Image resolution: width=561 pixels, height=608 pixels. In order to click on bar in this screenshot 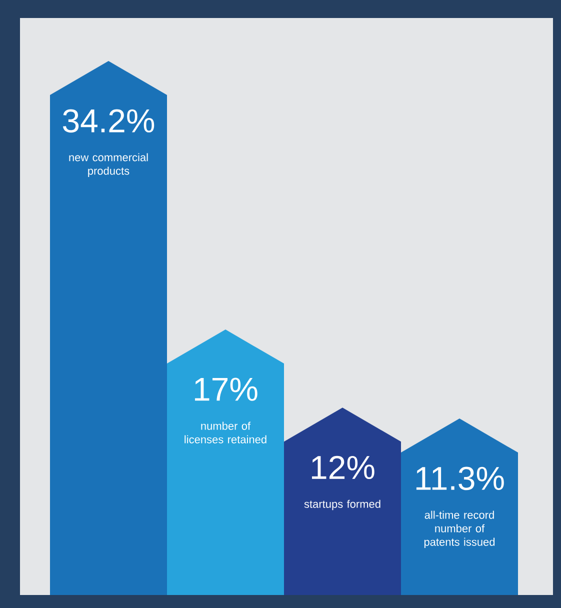, I will do `click(225, 462)`.